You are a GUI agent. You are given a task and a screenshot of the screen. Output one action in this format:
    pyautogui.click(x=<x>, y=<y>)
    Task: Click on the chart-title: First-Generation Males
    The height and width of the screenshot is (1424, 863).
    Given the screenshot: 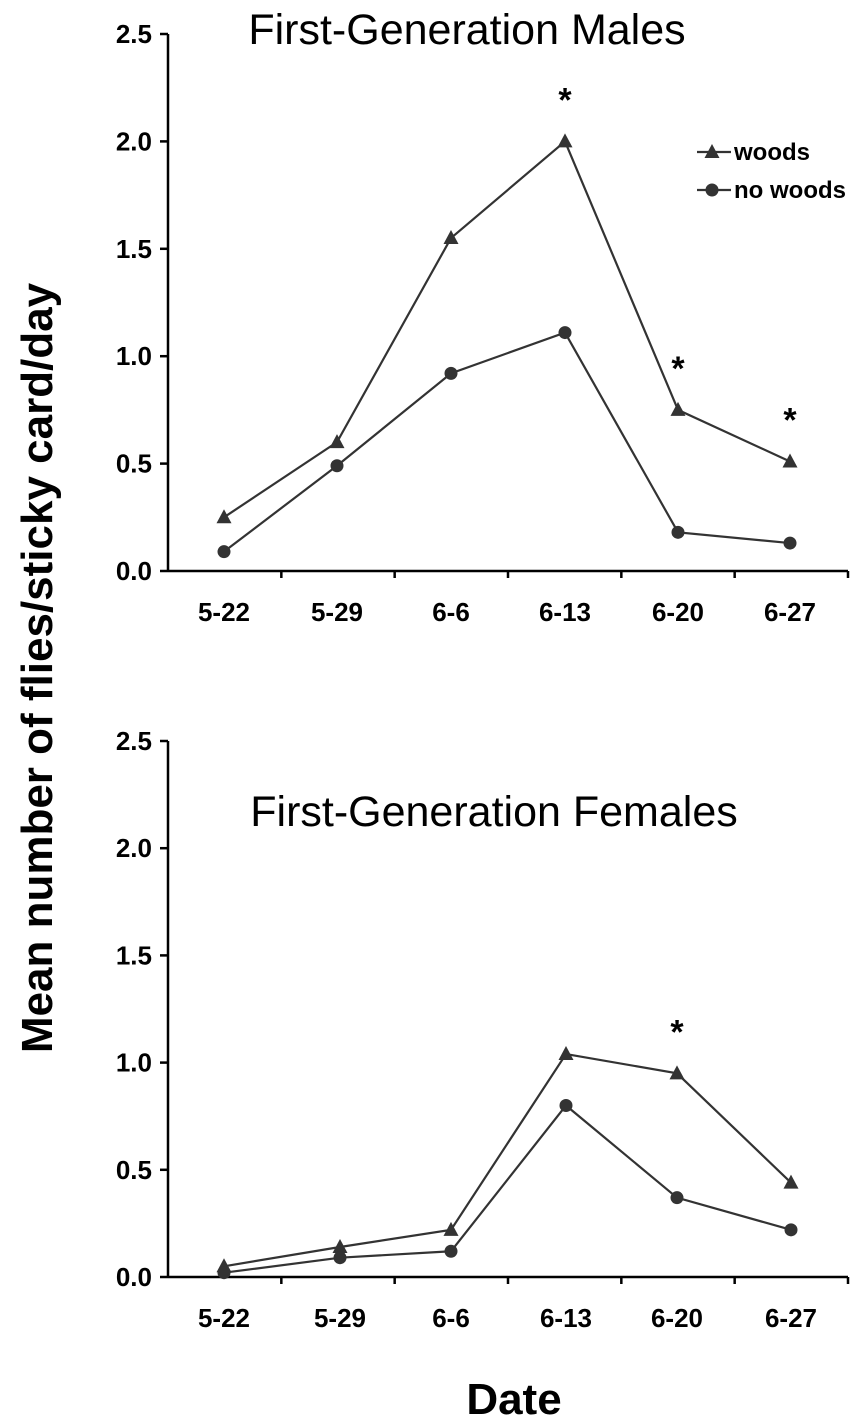 What is the action you would take?
    pyautogui.click(x=466, y=30)
    